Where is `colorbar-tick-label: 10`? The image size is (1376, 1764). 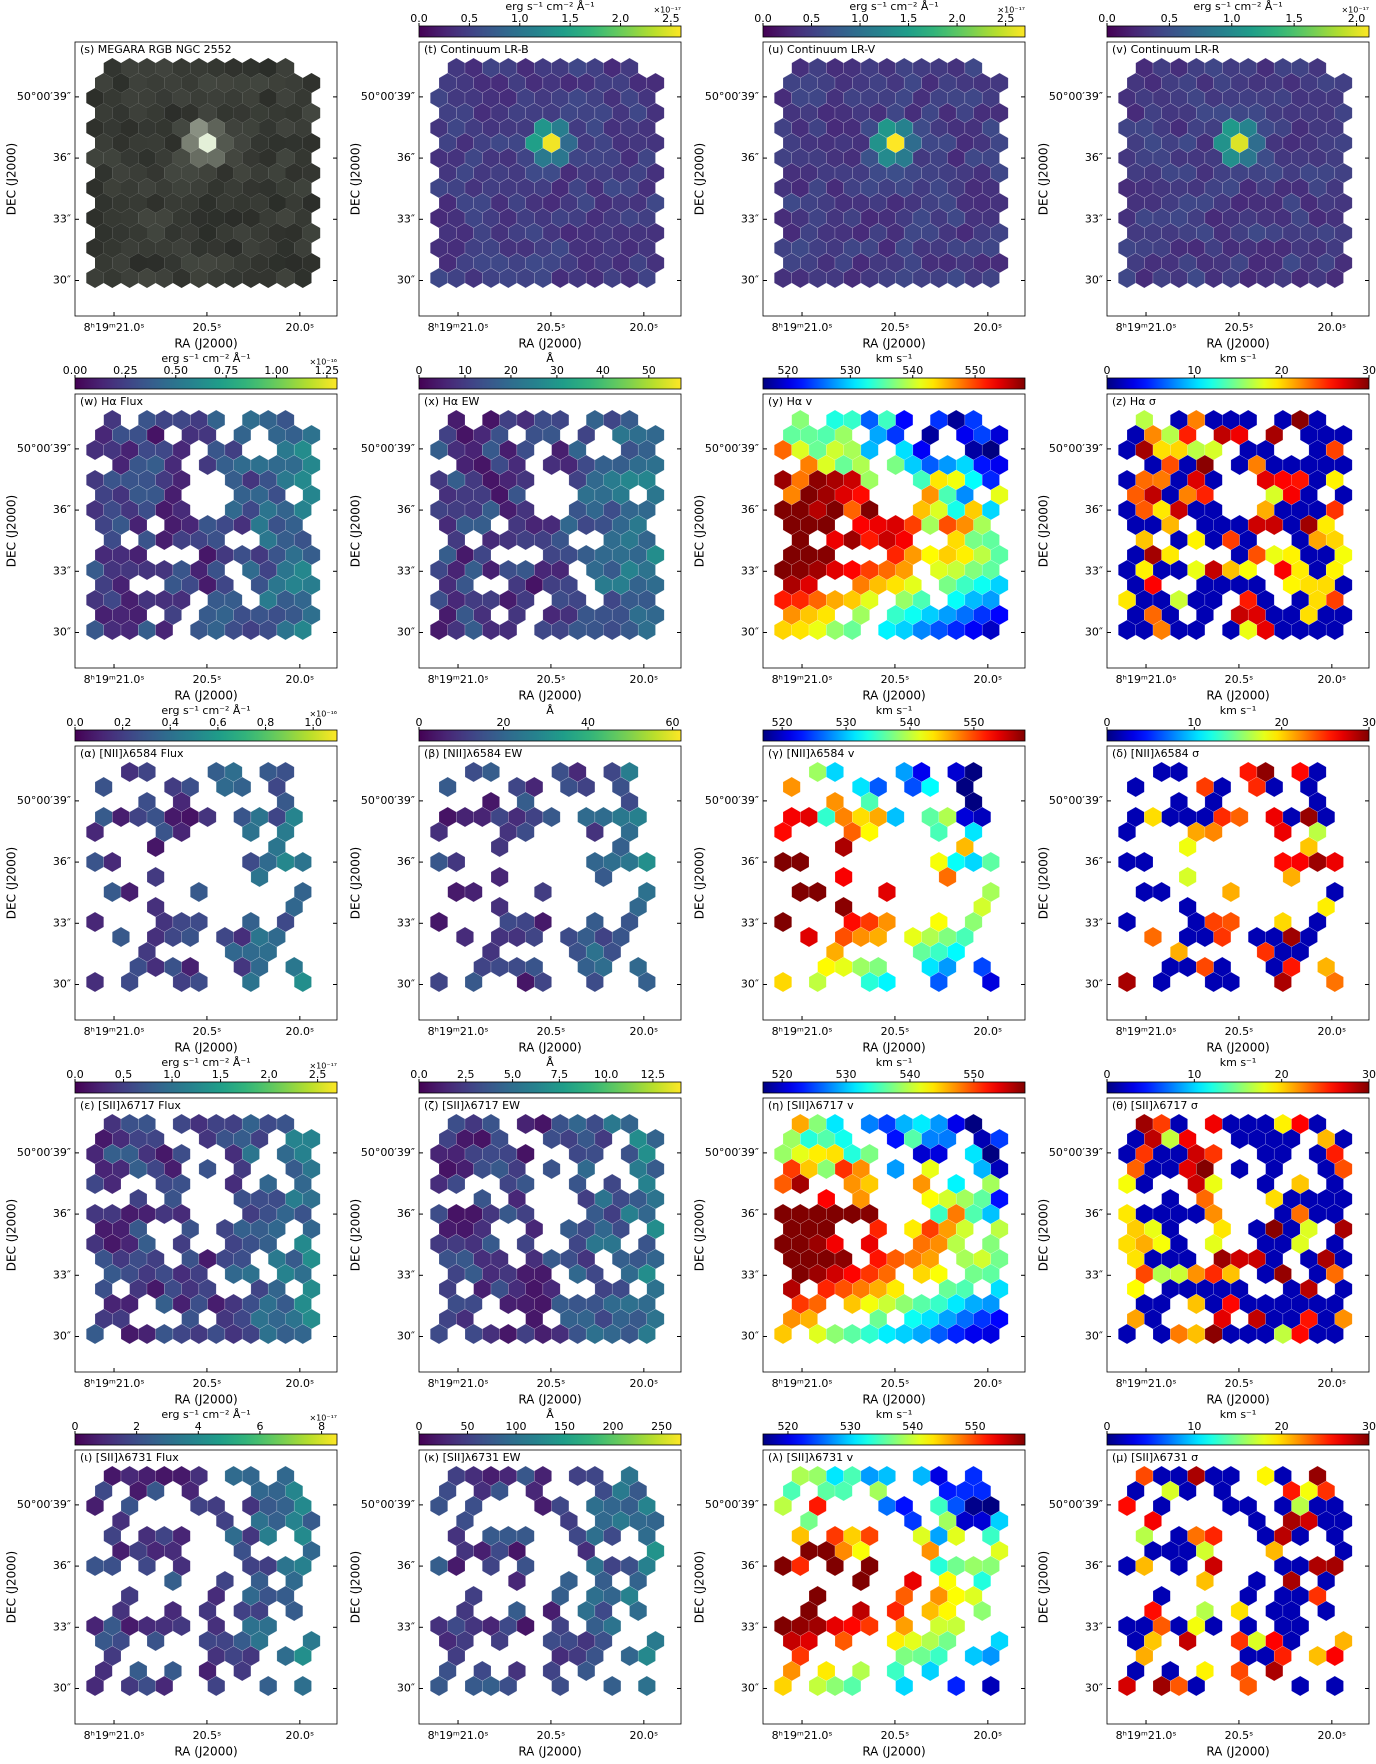
colorbar-tick-label: 10 is located at coordinates (1194, 370).